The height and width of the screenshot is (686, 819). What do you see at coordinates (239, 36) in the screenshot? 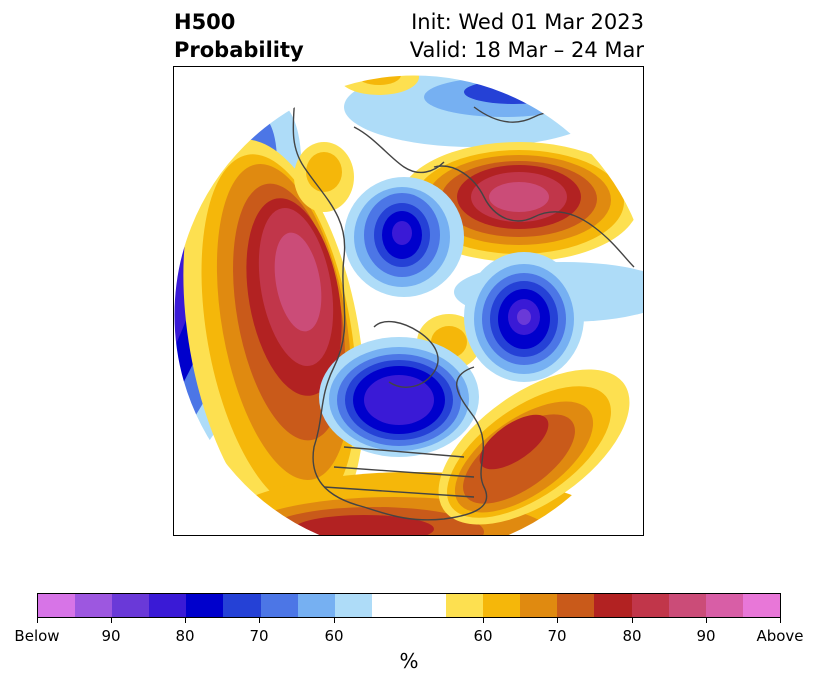
I see `title-left: H500 Probability` at bounding box center [239, 36].